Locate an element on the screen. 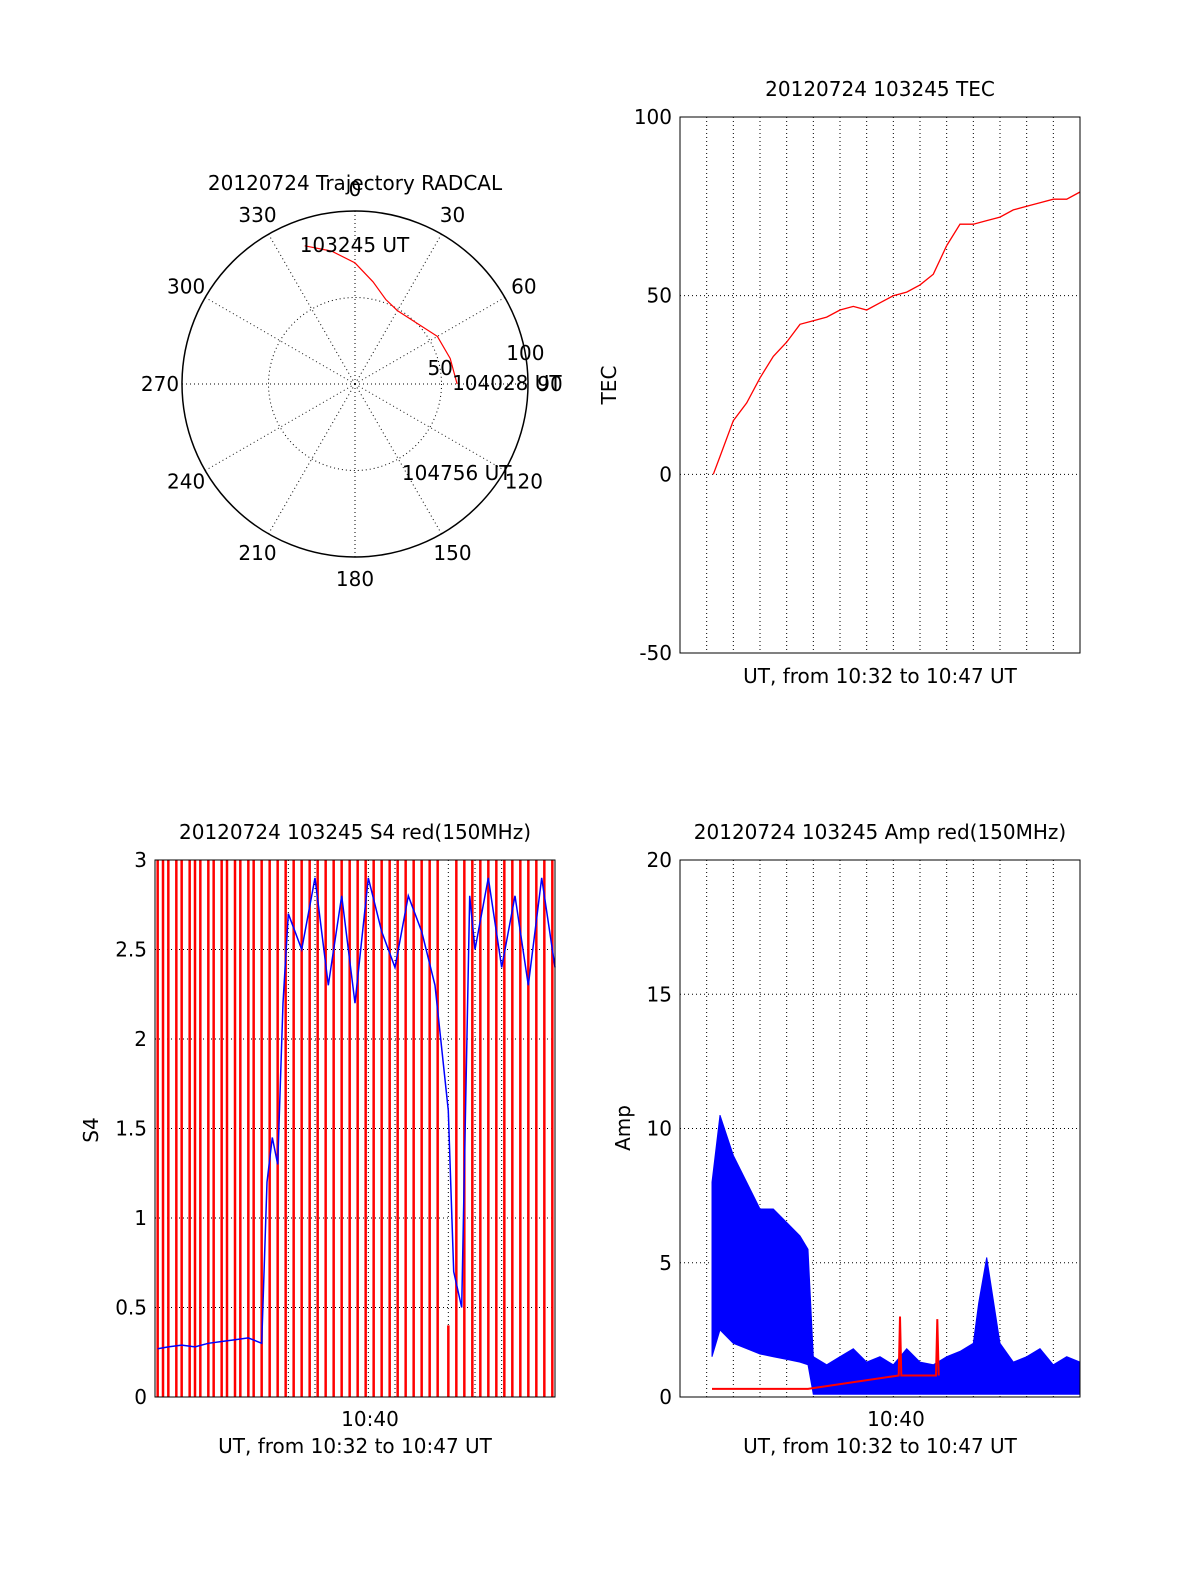 The image size is (1200, 1575). y-tick-label: 1.5 is located at coordinates (131, 1129).